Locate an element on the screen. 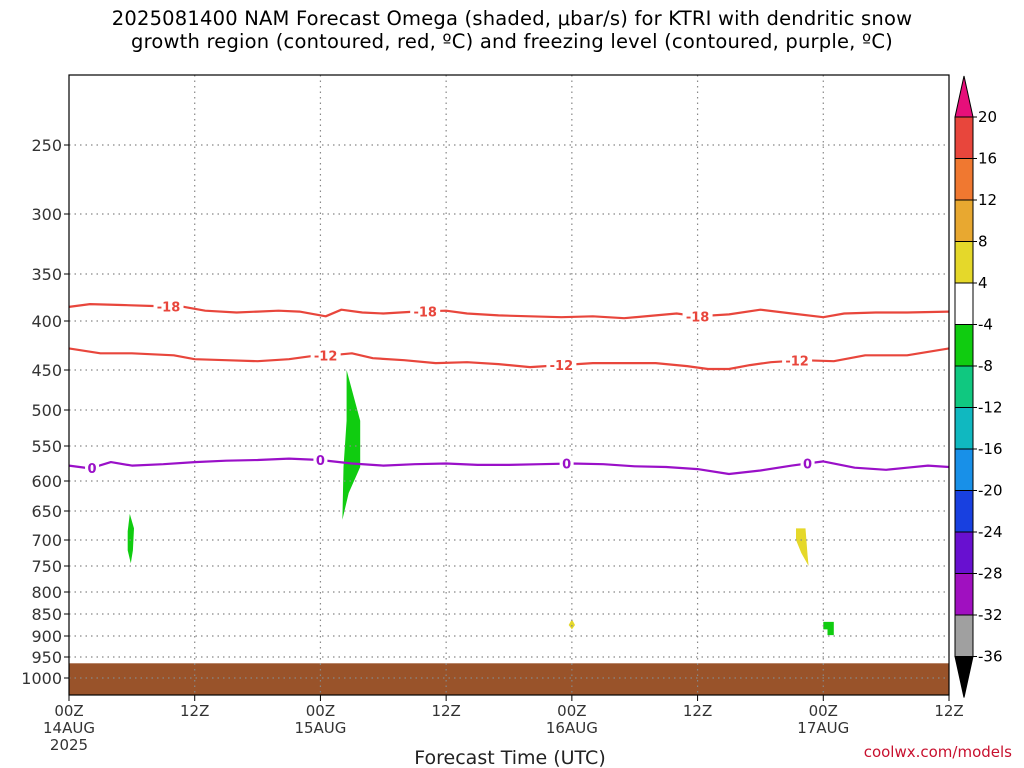 This screenshot has height=768, width=1024. y-tick-label-950: 950 is located at coordinates (46, 657).